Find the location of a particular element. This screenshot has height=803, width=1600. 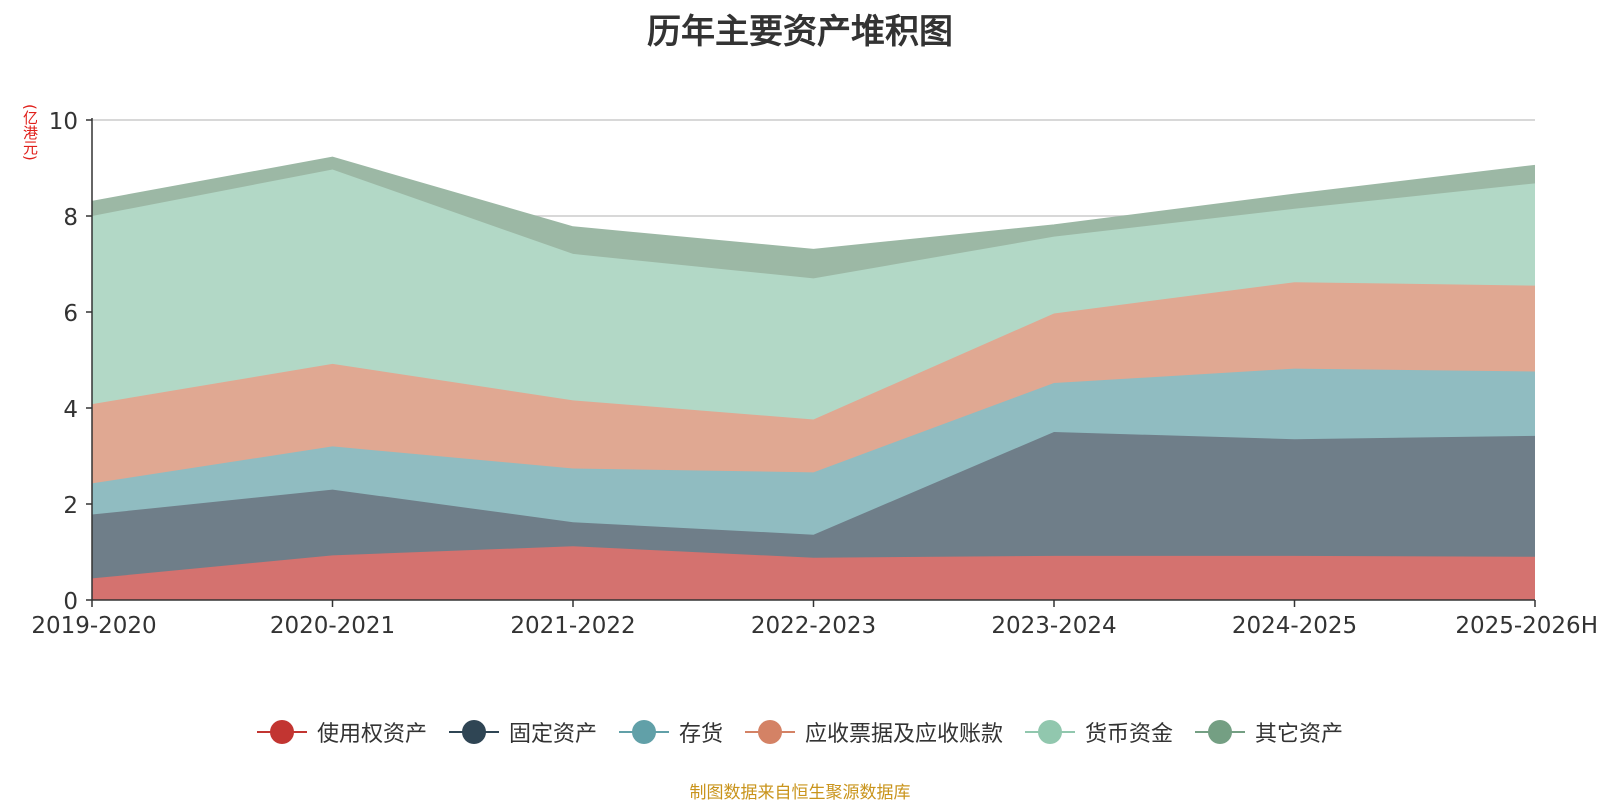

legend: 使用权资产 固定资产 存货 应收票据及应收账款 货币资金 其它资产 is located at coordinates (800, 732).